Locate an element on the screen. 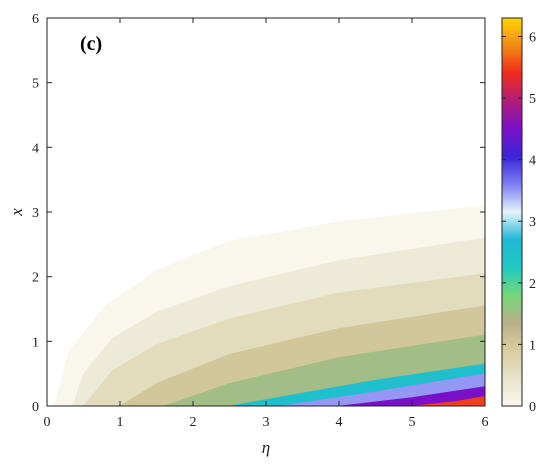 This screenshot has width=550, height=469. colorbar is located at coordinates (512, 212).